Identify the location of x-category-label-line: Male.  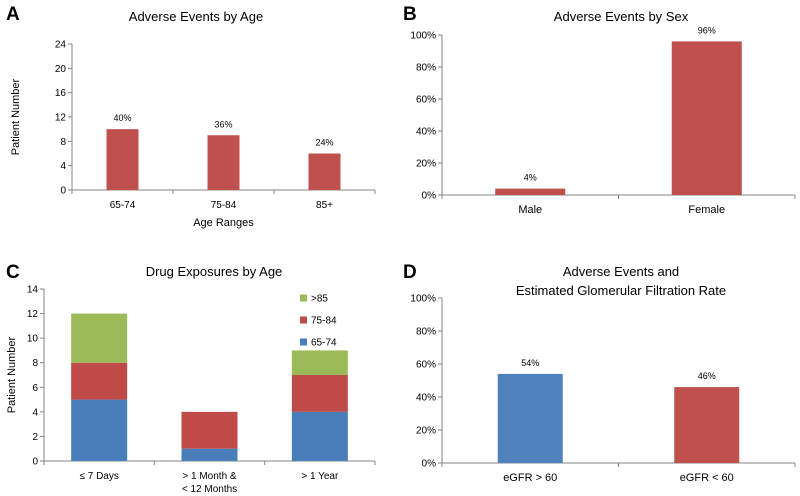
(530, 210).